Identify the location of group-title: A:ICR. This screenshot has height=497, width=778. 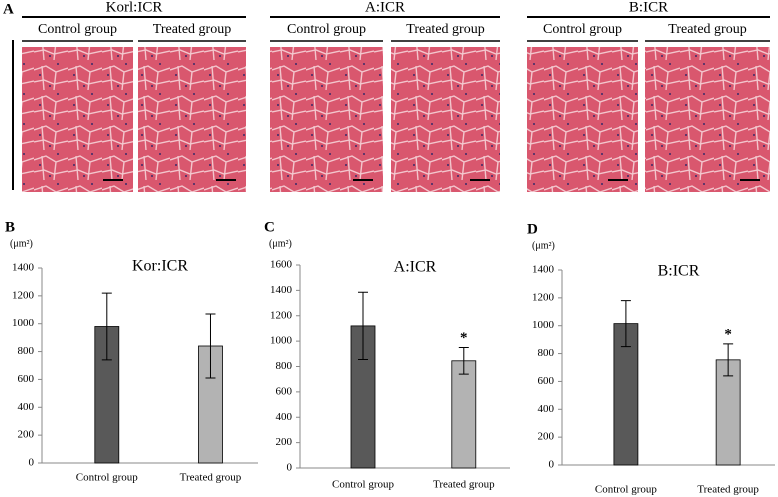
(385, 7).